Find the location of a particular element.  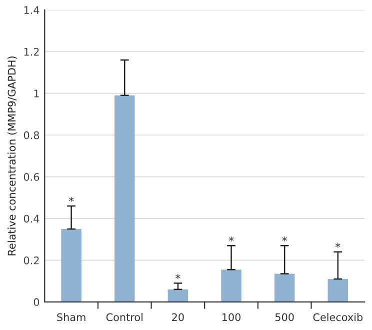

y-tick-label: 1.2 is located at coordinates (31, 52).